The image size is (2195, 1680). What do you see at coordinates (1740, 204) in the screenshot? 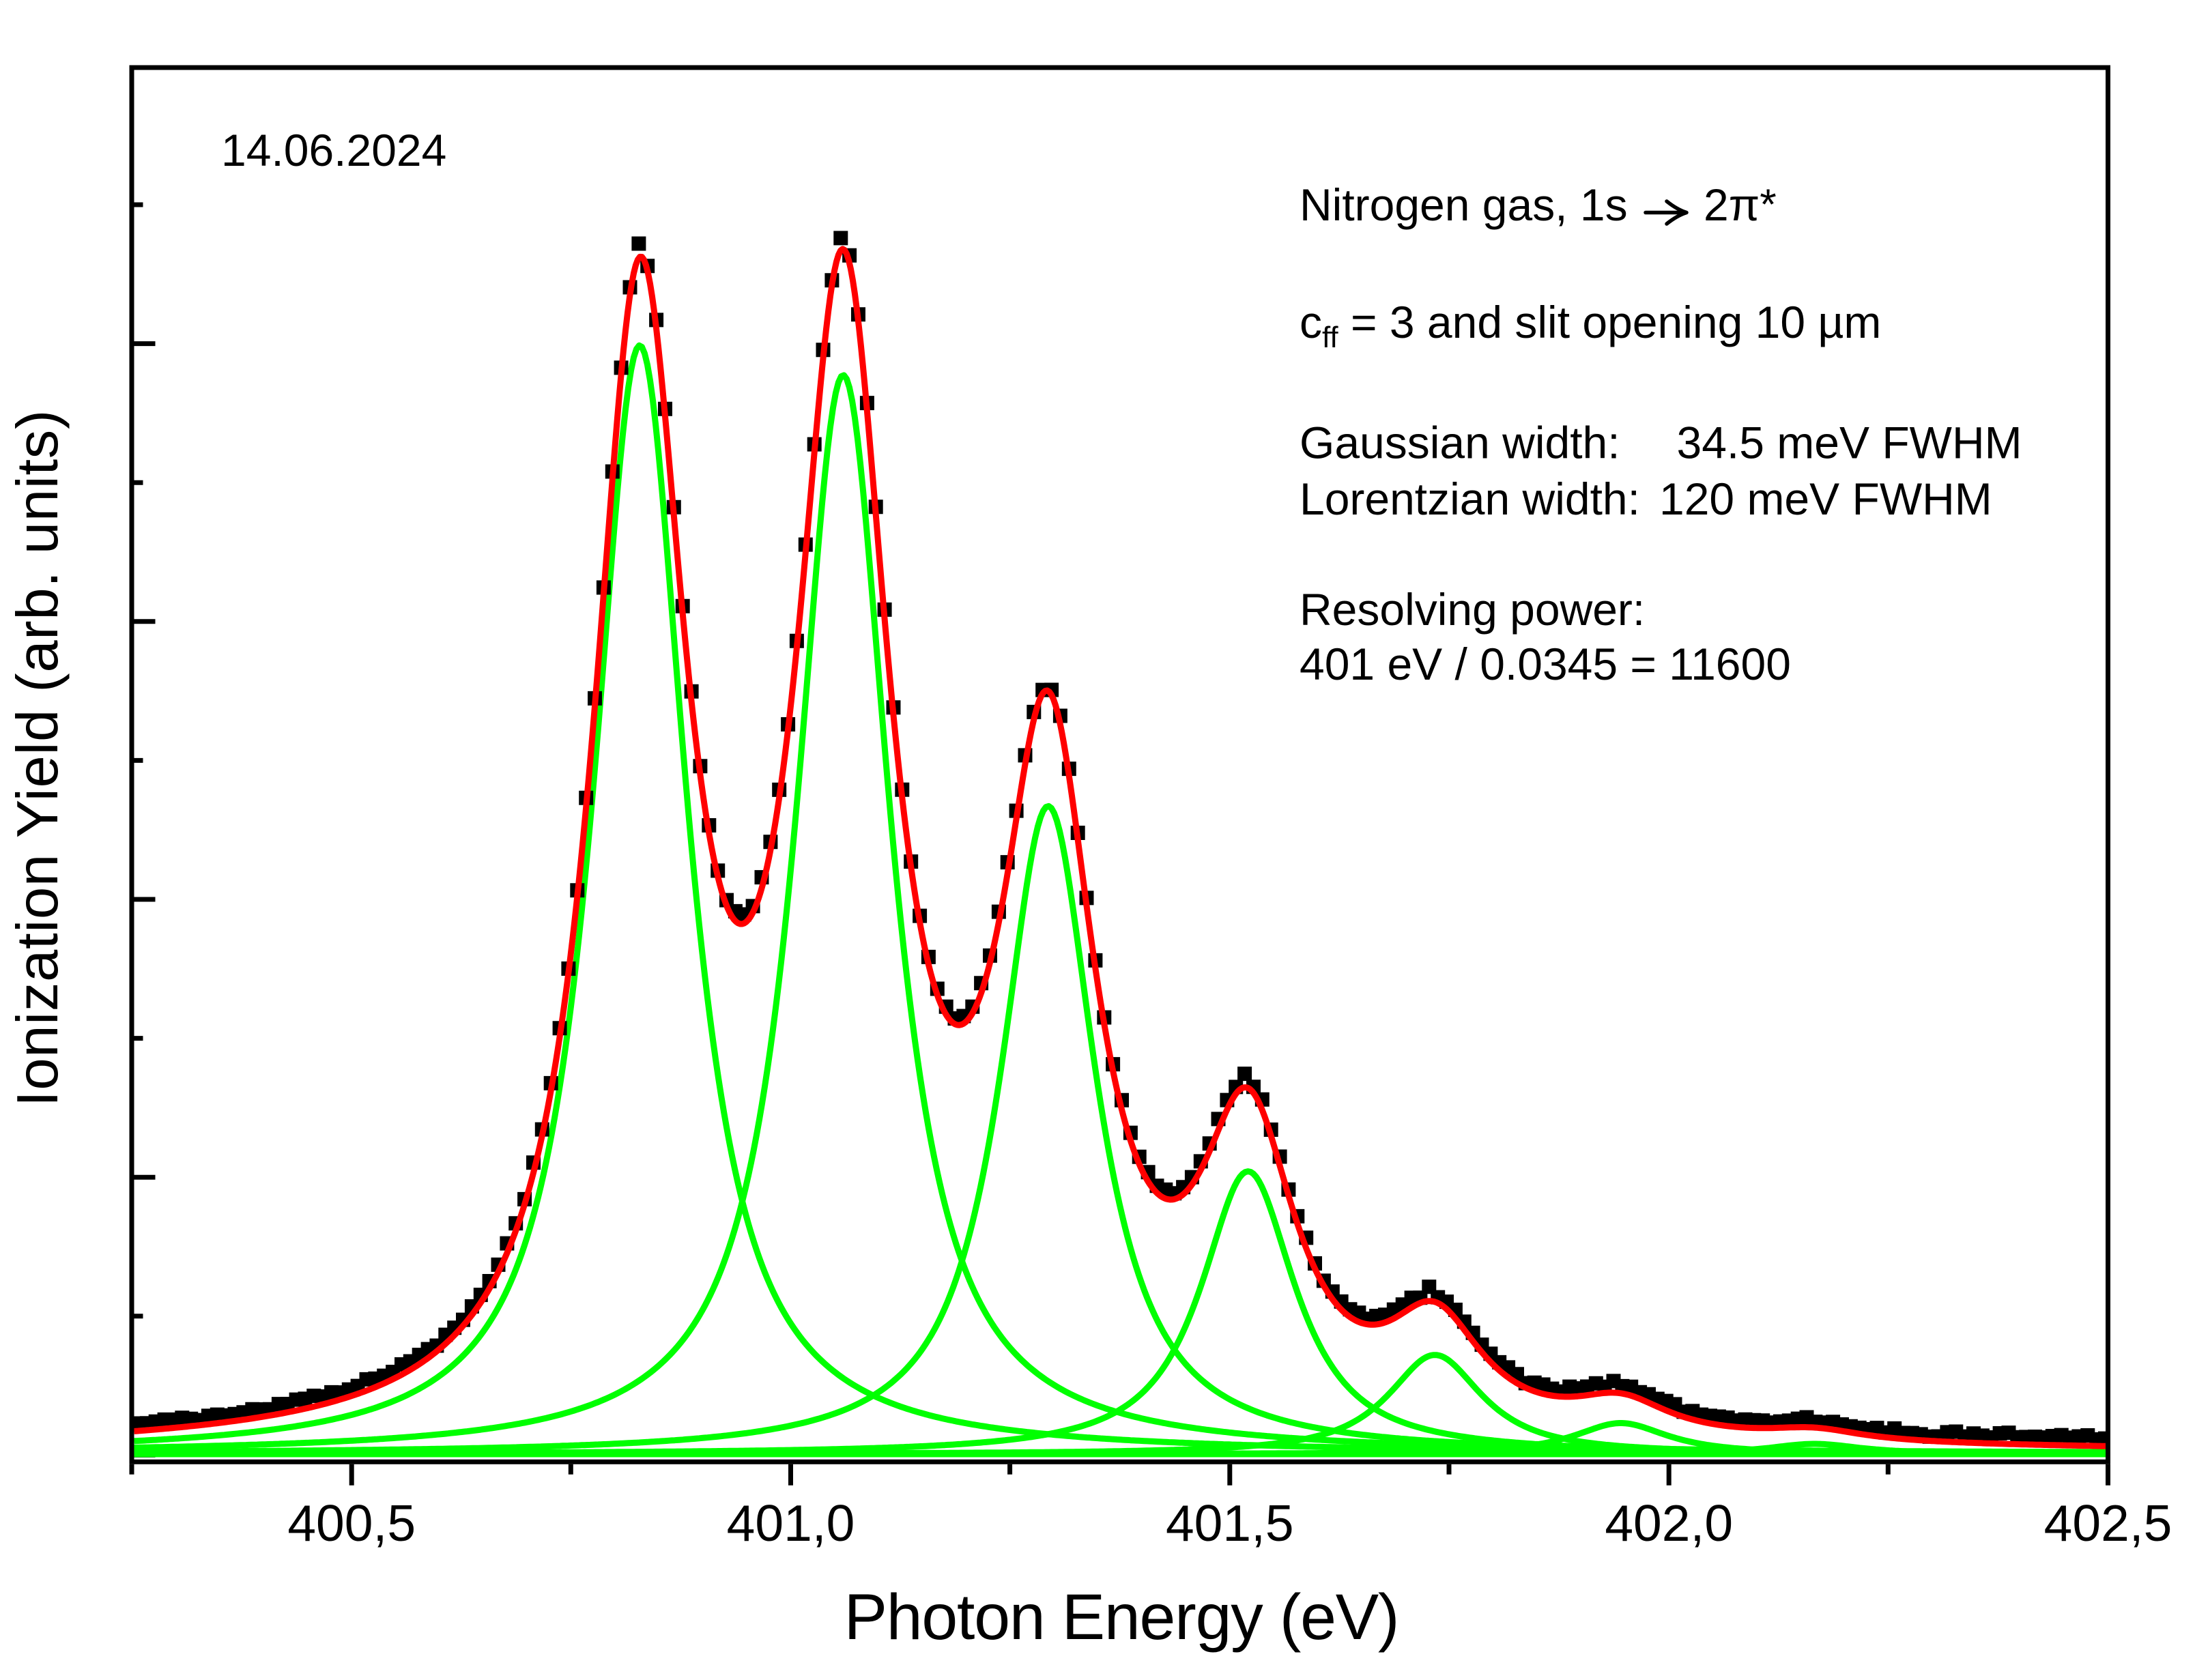
I see `svg-text: 2π*` at bounding box center [1740, 204].